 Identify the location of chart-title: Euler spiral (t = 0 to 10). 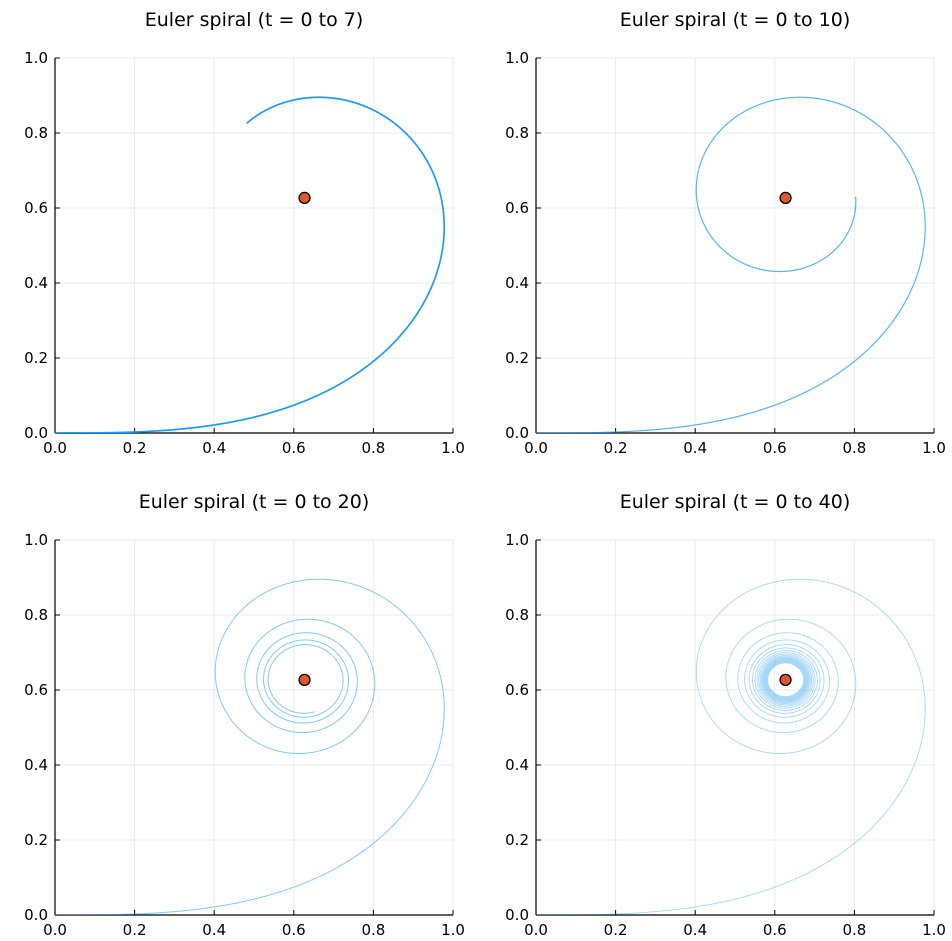
(735, 20).